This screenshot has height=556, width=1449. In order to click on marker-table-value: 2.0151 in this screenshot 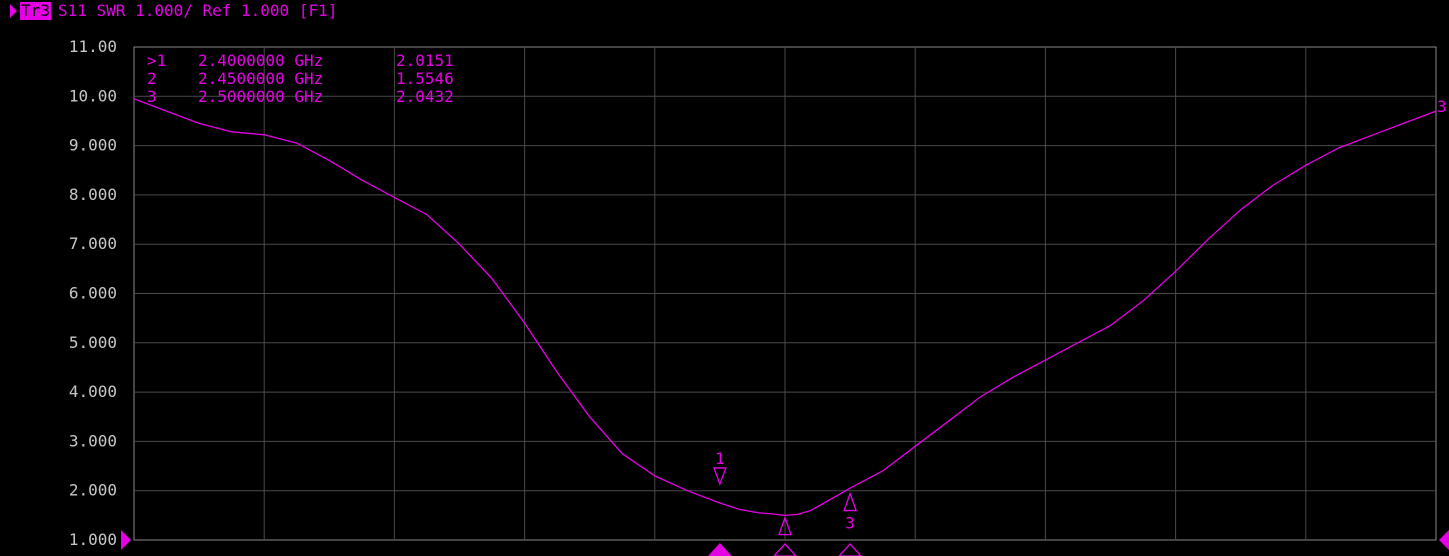, I will do `click(425, 60)`.